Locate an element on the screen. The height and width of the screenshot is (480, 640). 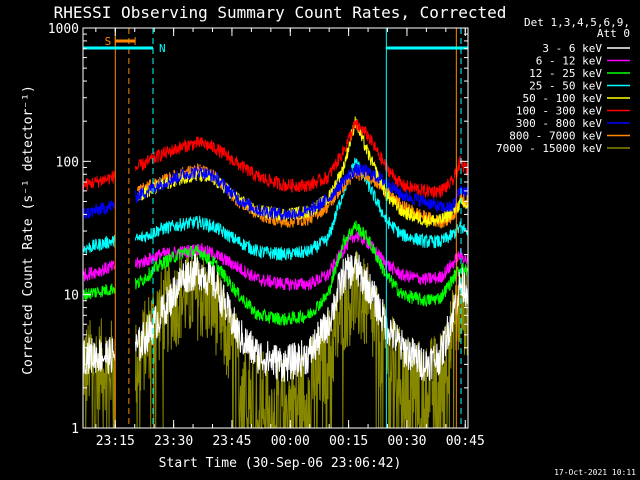
y-tick-label-3: 1000 is located at coordinates (63, 29).